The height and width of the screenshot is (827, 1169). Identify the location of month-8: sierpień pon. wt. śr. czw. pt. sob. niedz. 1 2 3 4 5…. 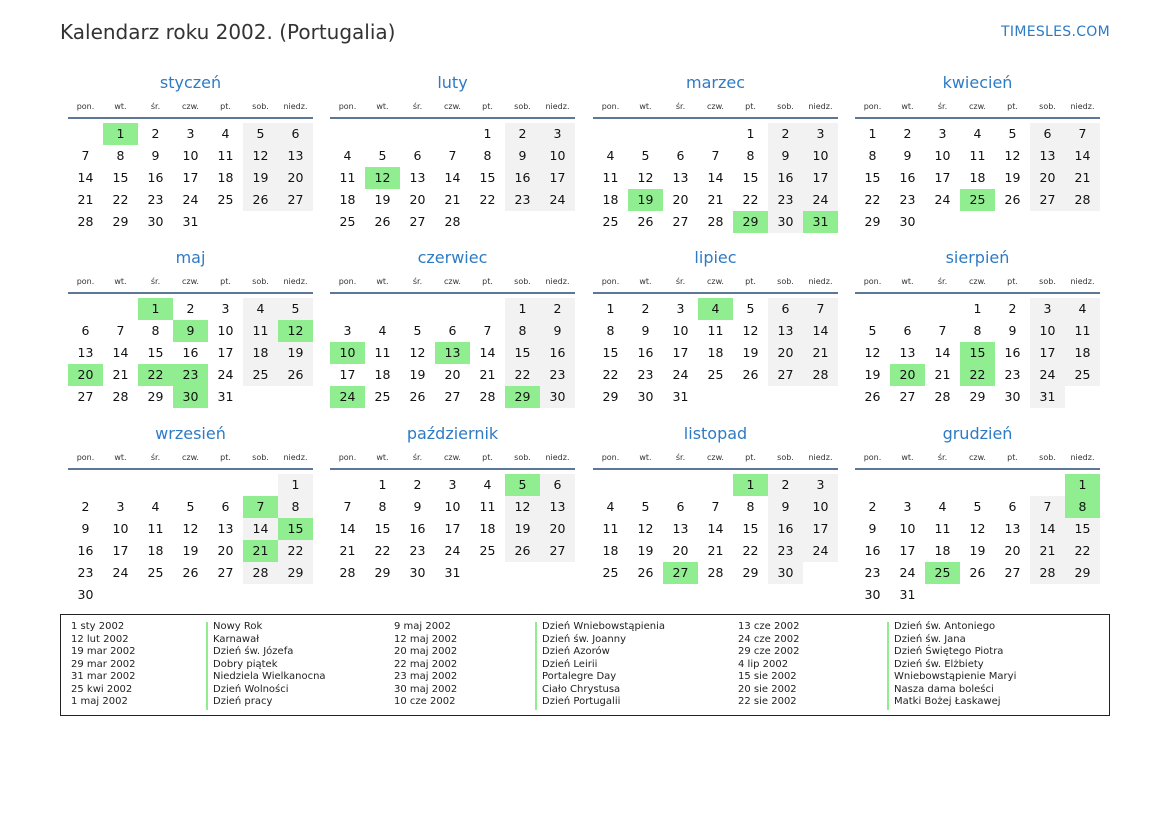
(977, 333).